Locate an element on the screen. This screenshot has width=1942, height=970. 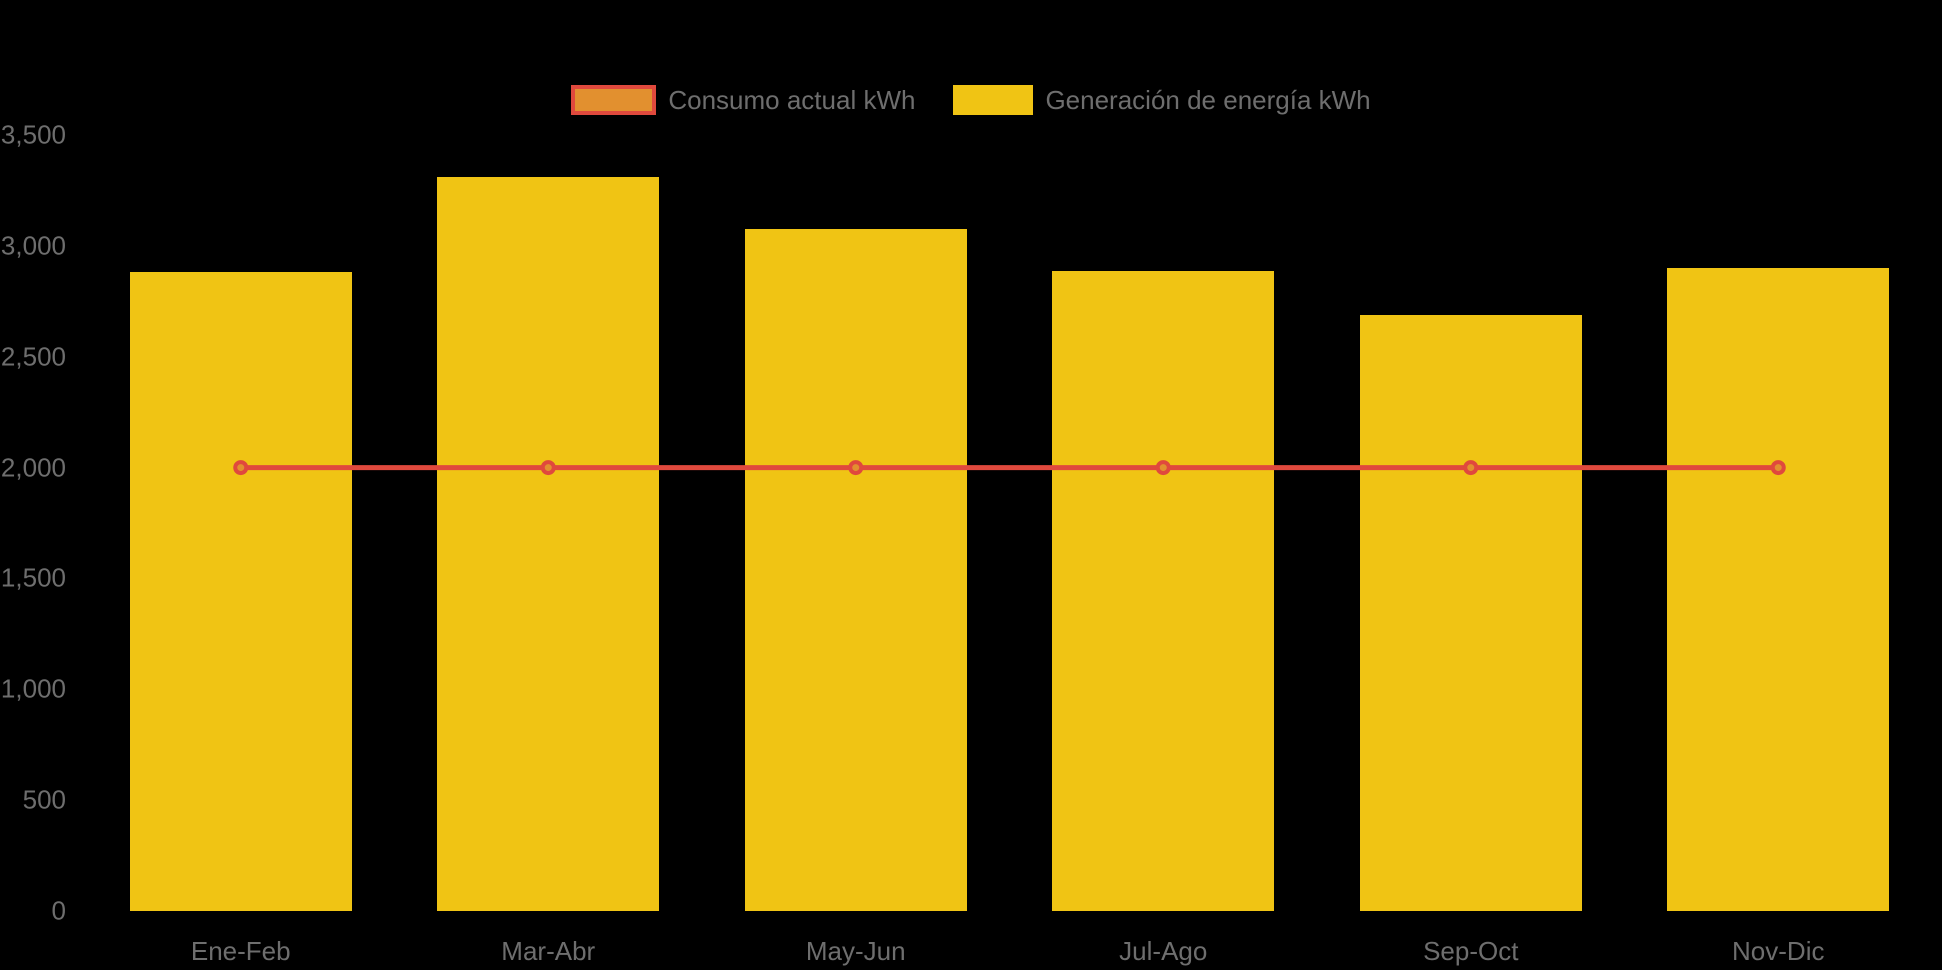
legend-label: Generación de energía kWh is located at coordinates (1208, 100).